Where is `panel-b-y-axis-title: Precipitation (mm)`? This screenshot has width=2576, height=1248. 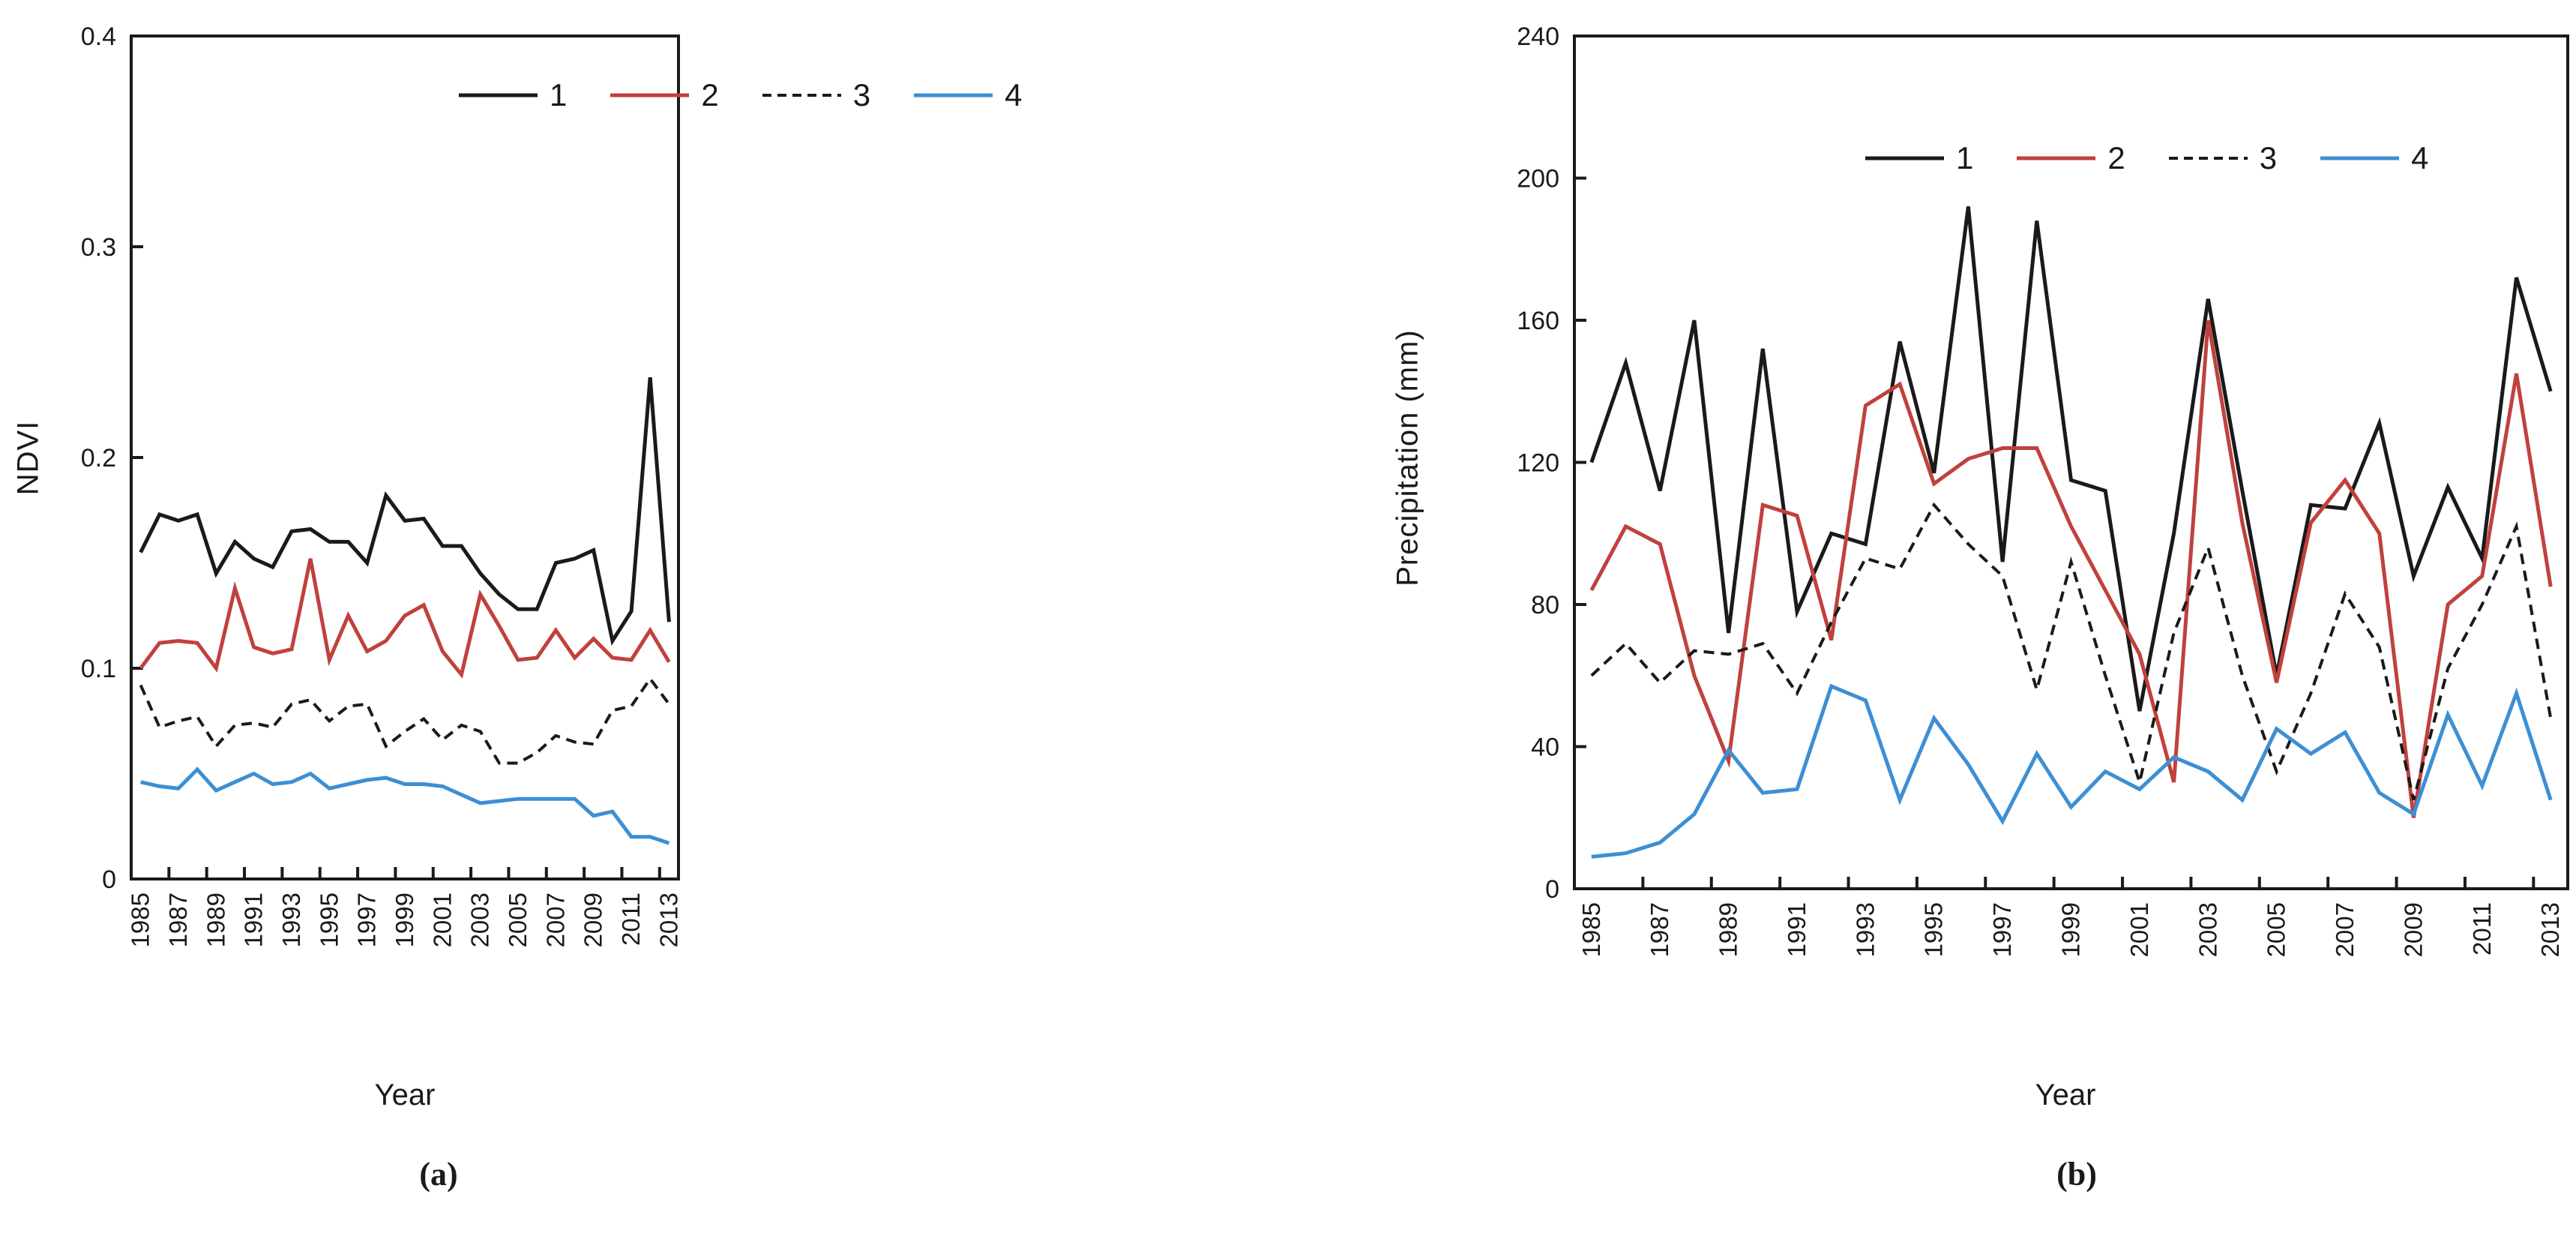
panel-b-y-axis-title: Precipitation (mm) is located at coordinates (1407, 457).